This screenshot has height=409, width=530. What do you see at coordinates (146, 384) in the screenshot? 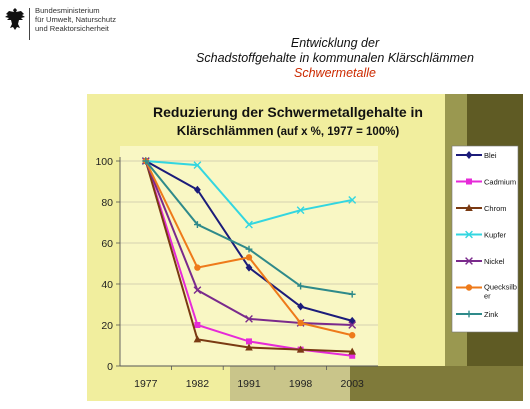
I see `x-tick-label: 1977` at bounding box center [146, 384].